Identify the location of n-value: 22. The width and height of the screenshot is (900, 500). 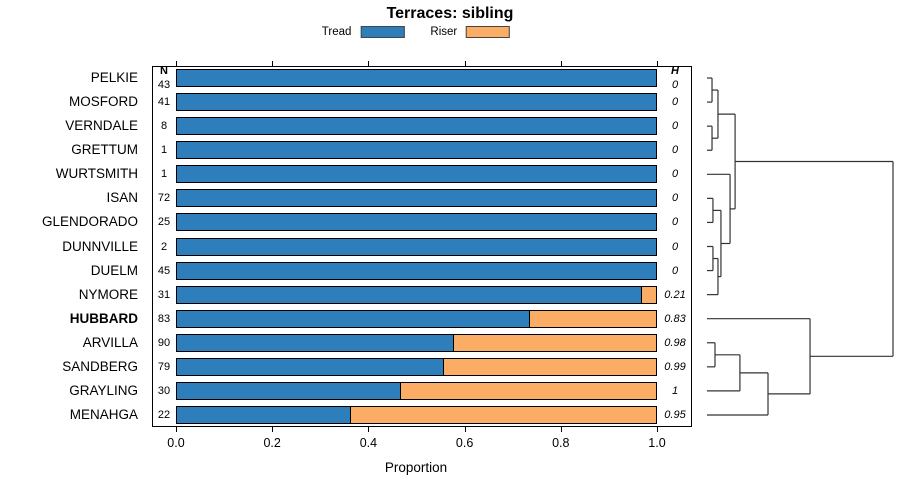
(164, 414).